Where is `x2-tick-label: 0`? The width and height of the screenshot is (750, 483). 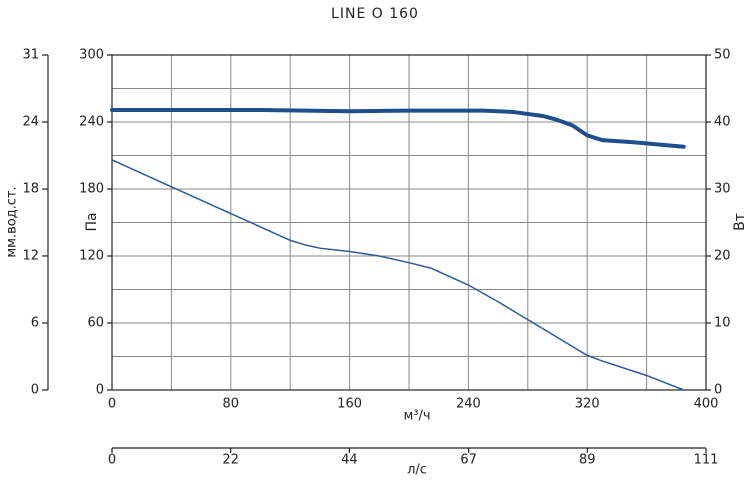 x2-tick-label: 0 is located at coordinates (112, 460).